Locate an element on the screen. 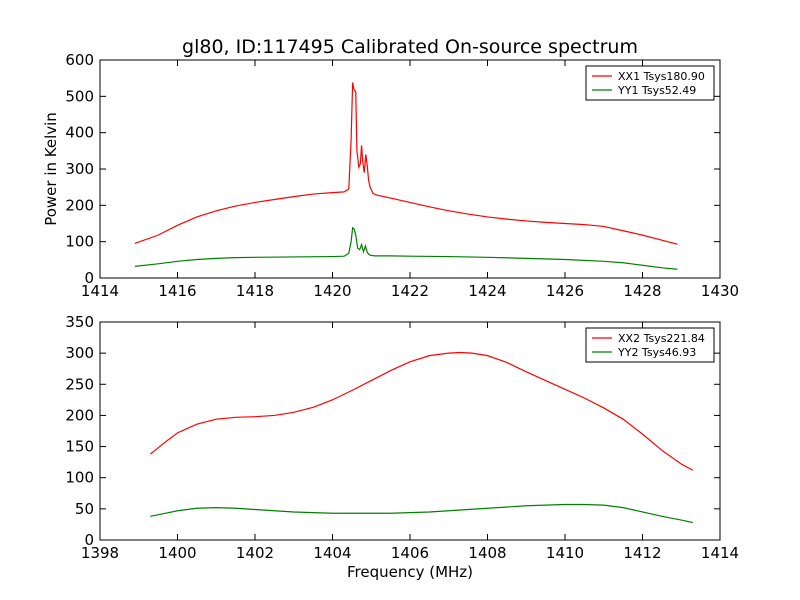  x-tick-label: 1420 is located at coordinates (332, 291).